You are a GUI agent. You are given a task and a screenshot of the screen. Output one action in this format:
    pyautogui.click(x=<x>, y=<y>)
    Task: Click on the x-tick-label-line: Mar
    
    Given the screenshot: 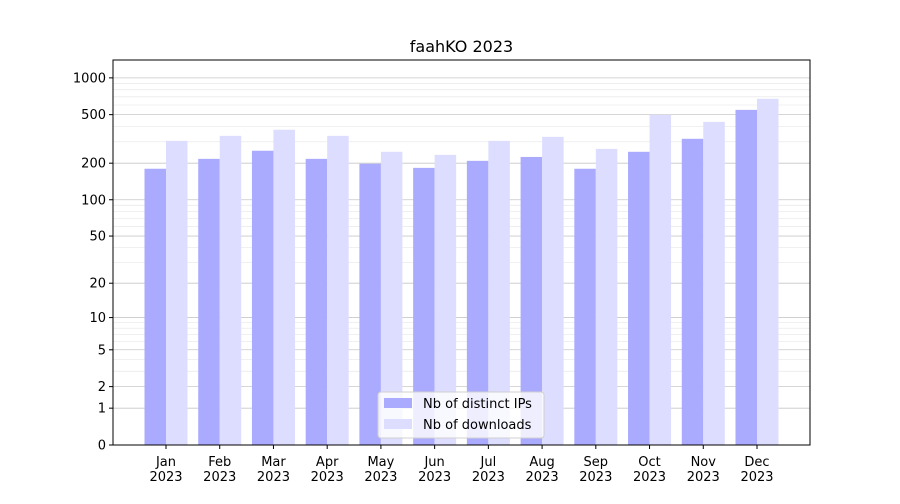 What is the action you would take?
    pyautogui.click(x=273, y=462)
    